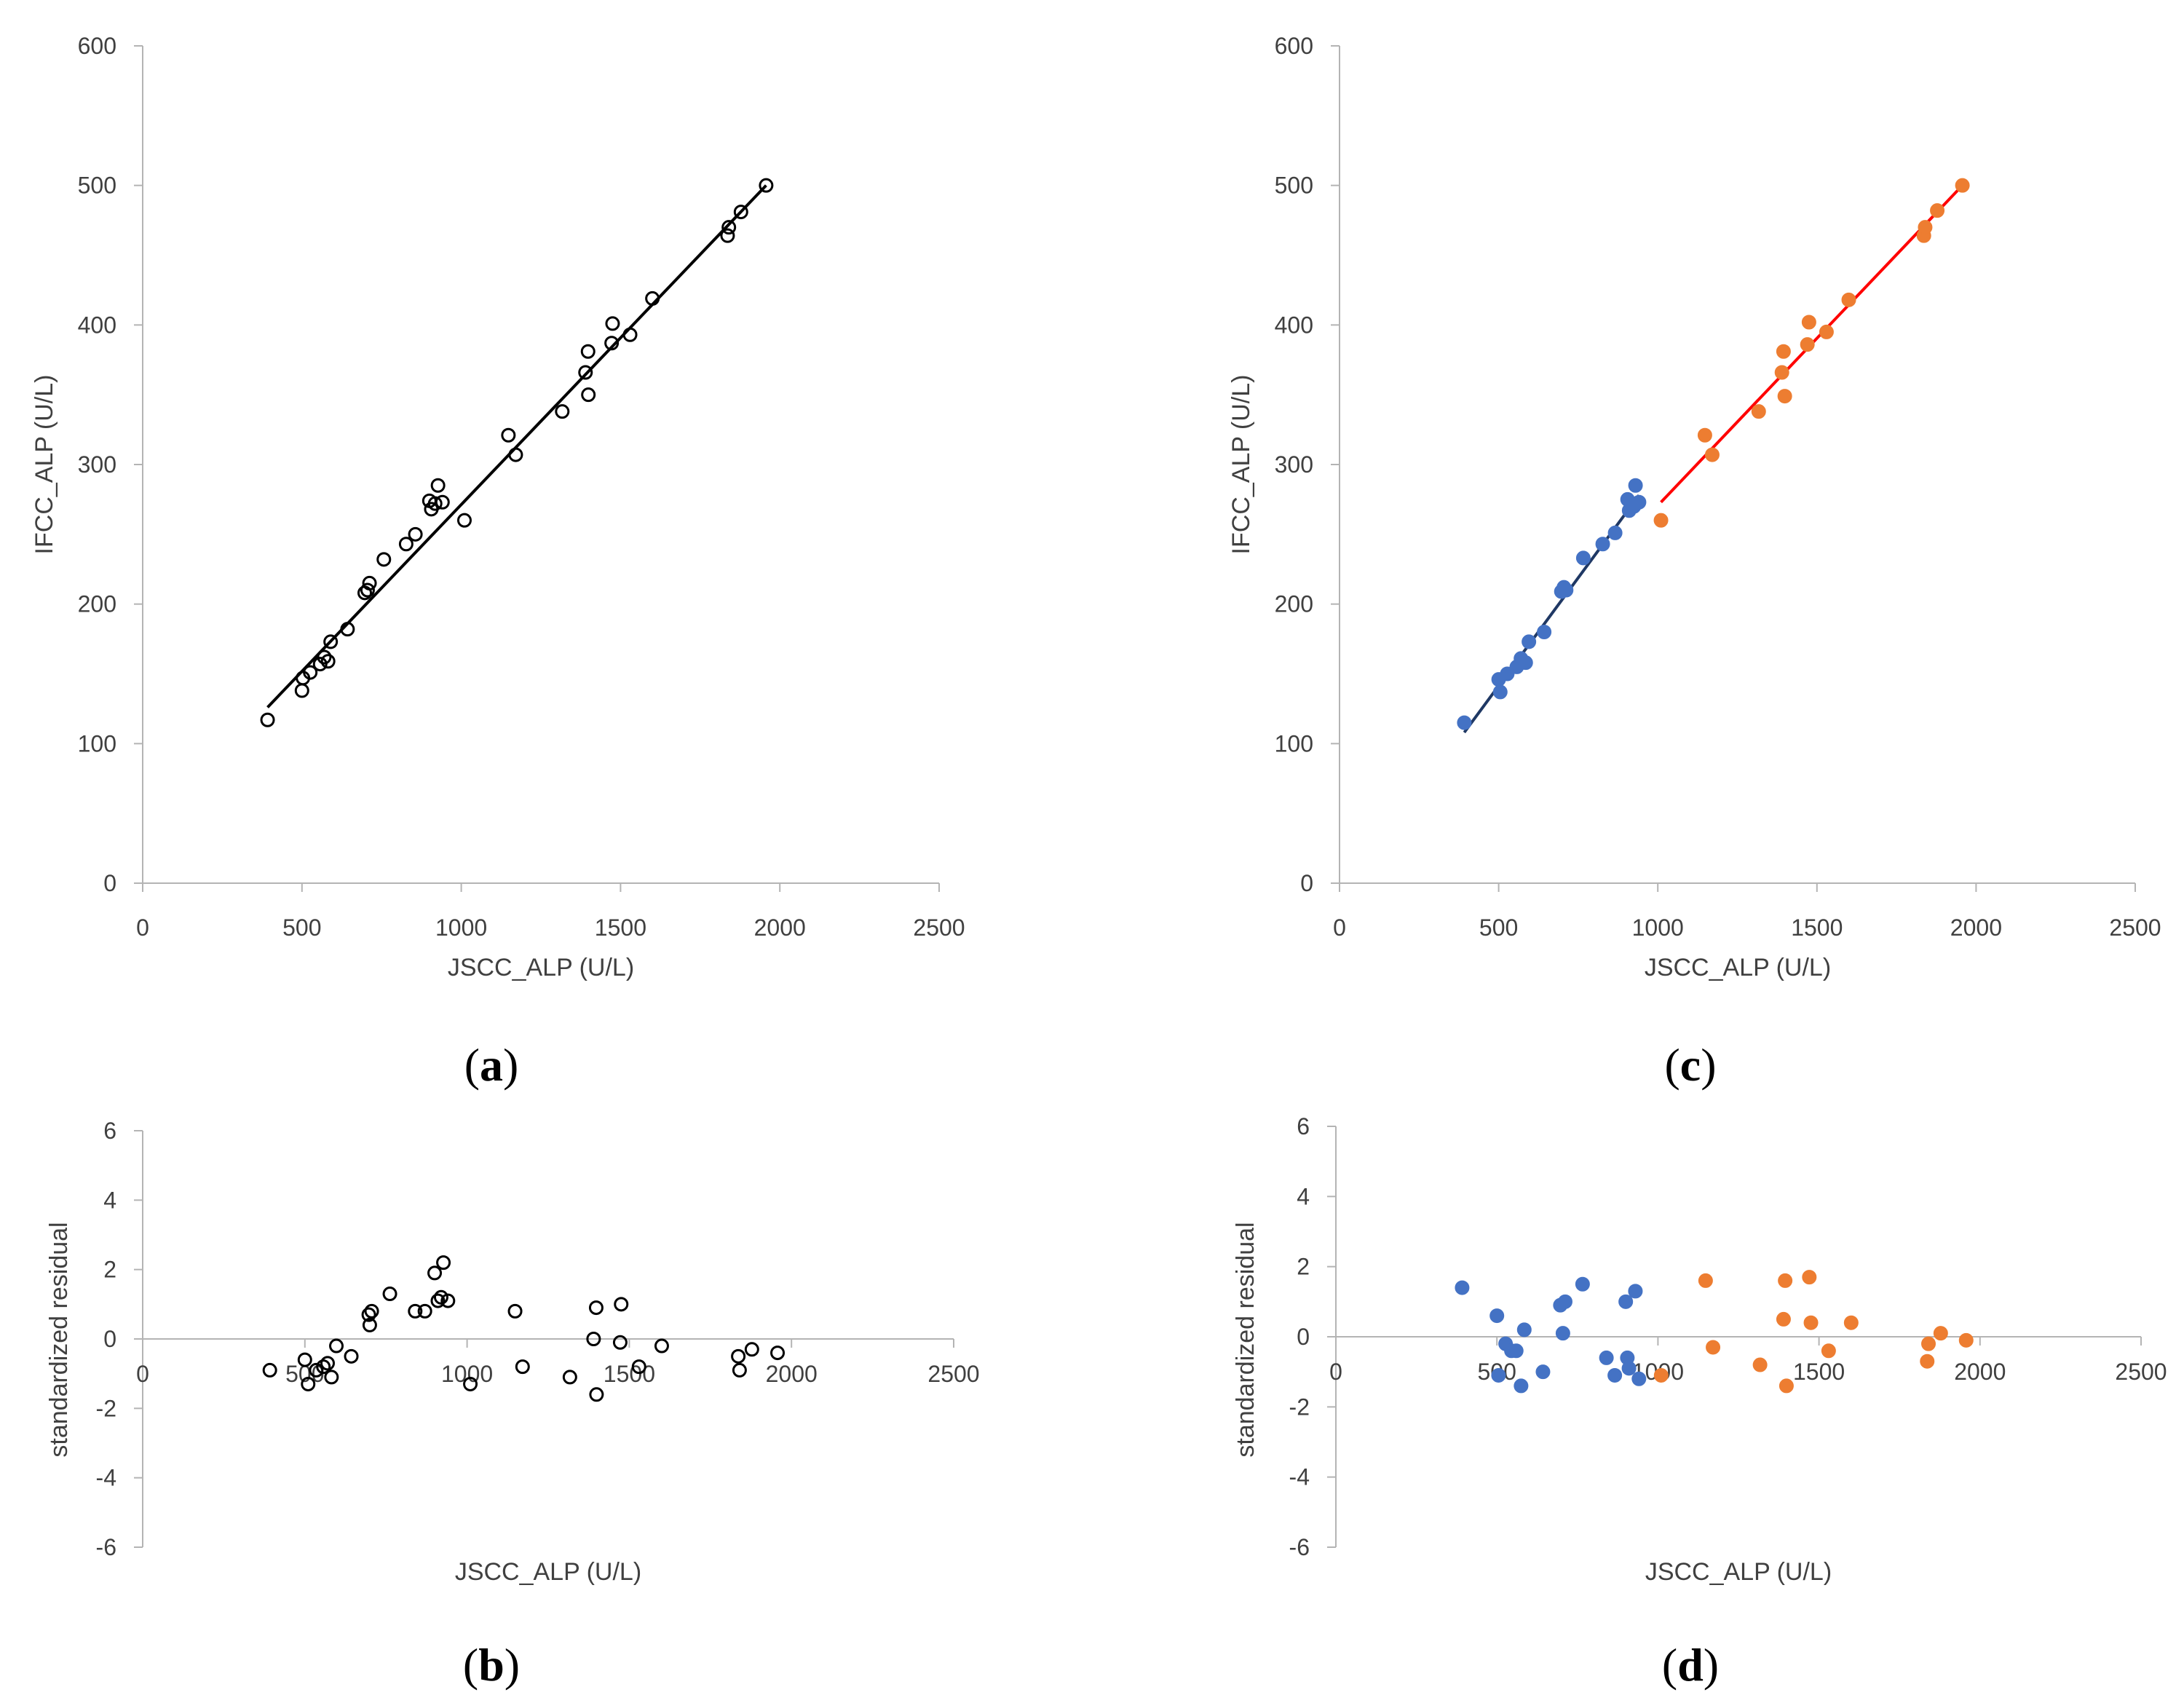 This screenshot has width=2184, height=1703. Describe the element at coordinates (1294, 604) in the screenshot. I see `chart-c-y-tick-label: 200` at that location.